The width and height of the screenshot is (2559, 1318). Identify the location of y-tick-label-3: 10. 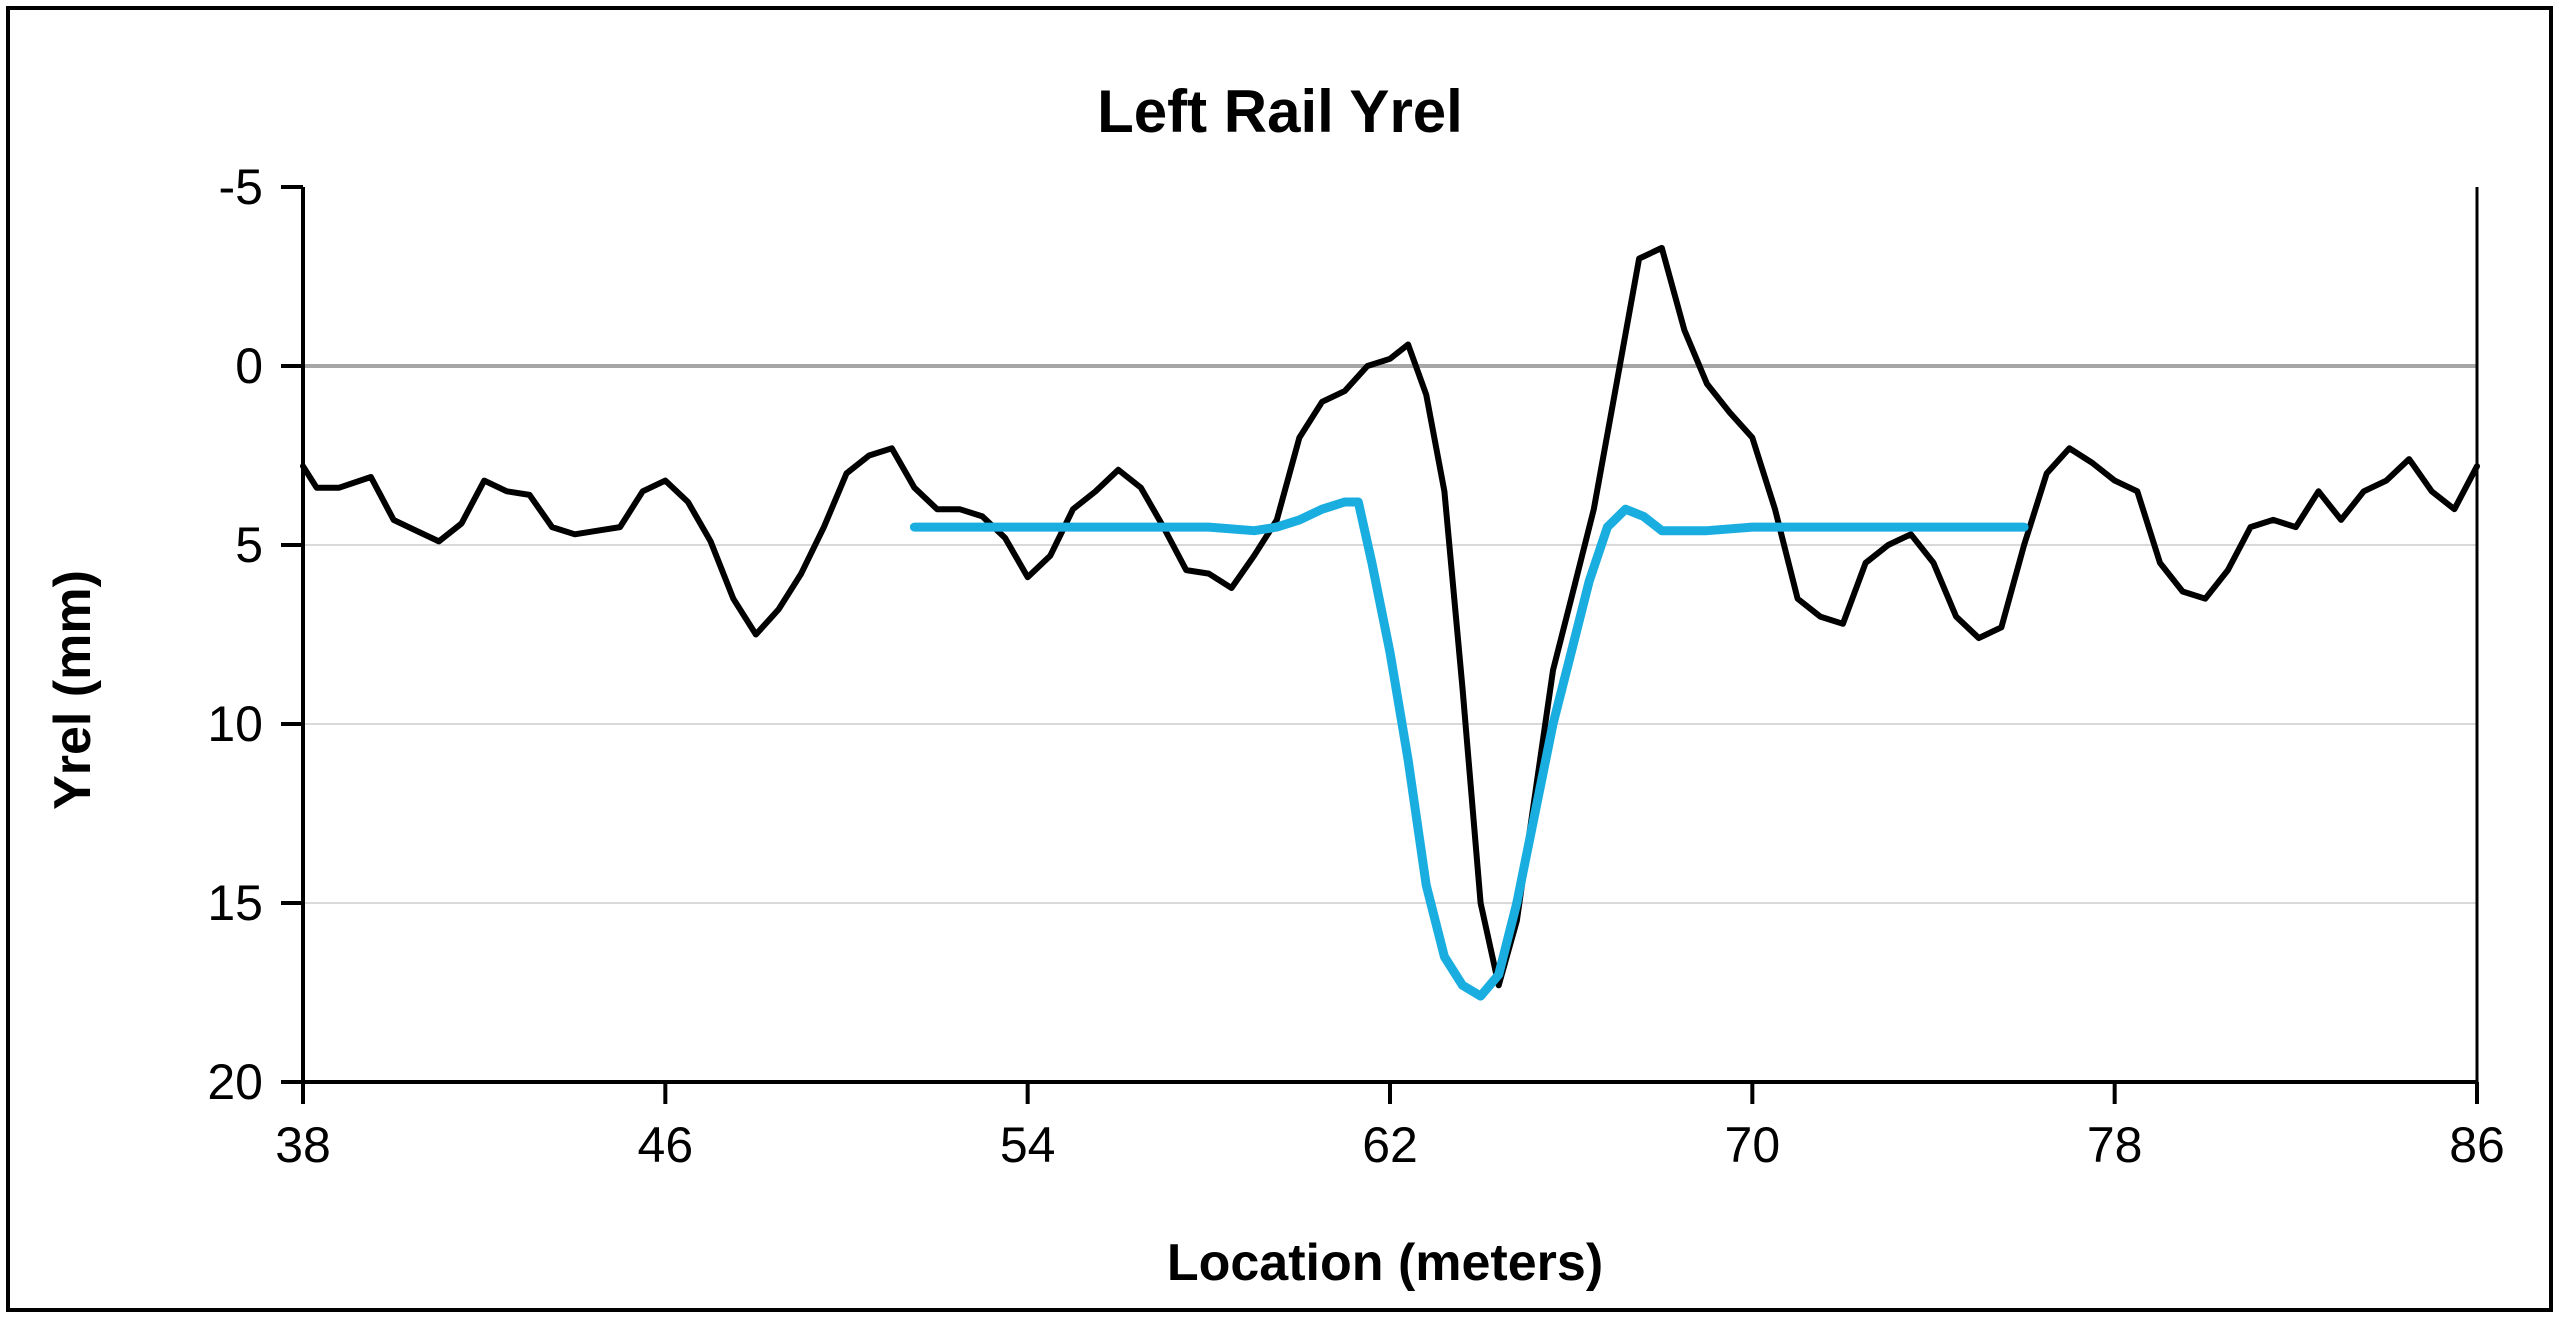
(235, 724).